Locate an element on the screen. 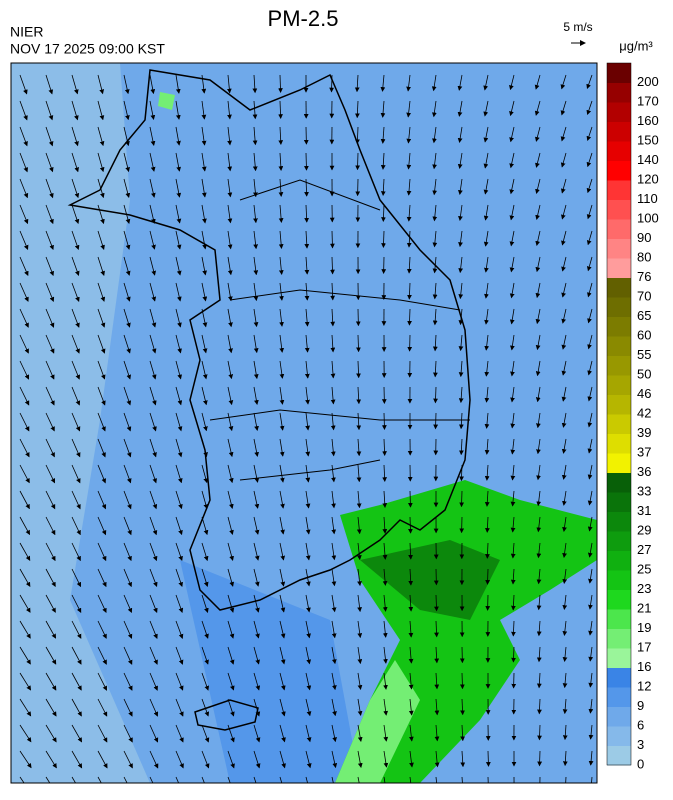  colorbar-label: 90 is located at coordinates (644, 237).